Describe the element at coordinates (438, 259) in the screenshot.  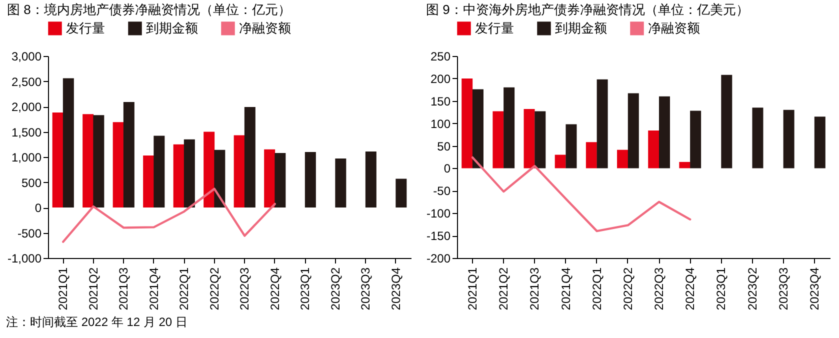
I see `y-tick-label: -200` at that location.